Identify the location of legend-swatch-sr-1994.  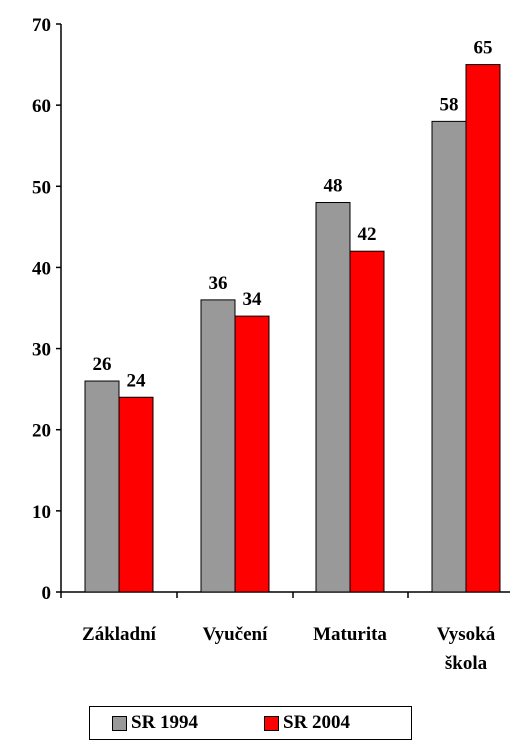
(119, 723).